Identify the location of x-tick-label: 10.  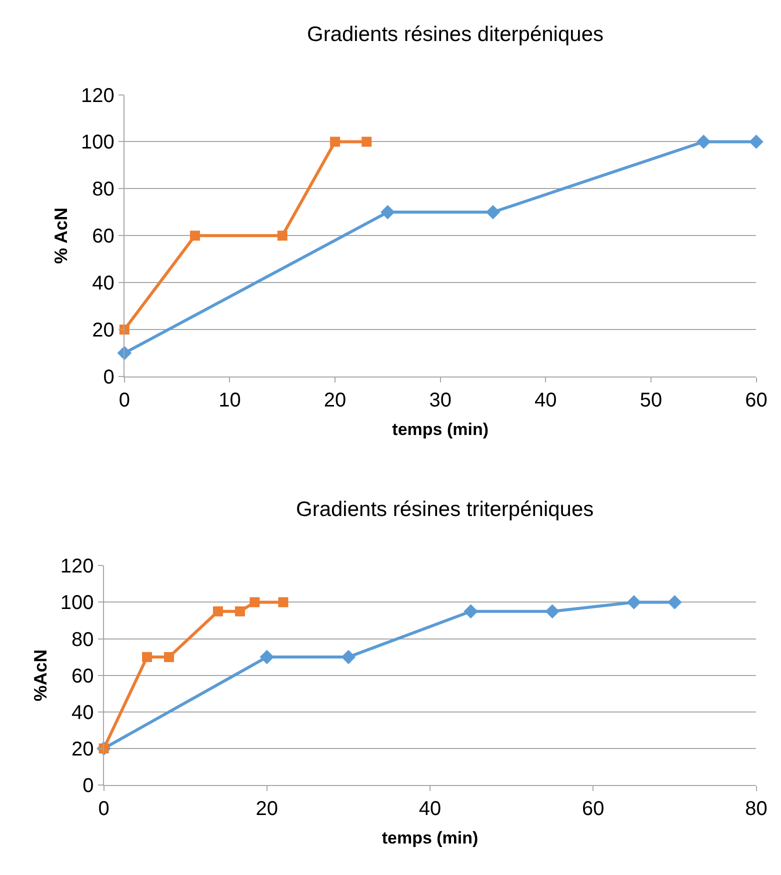
(229, 401).